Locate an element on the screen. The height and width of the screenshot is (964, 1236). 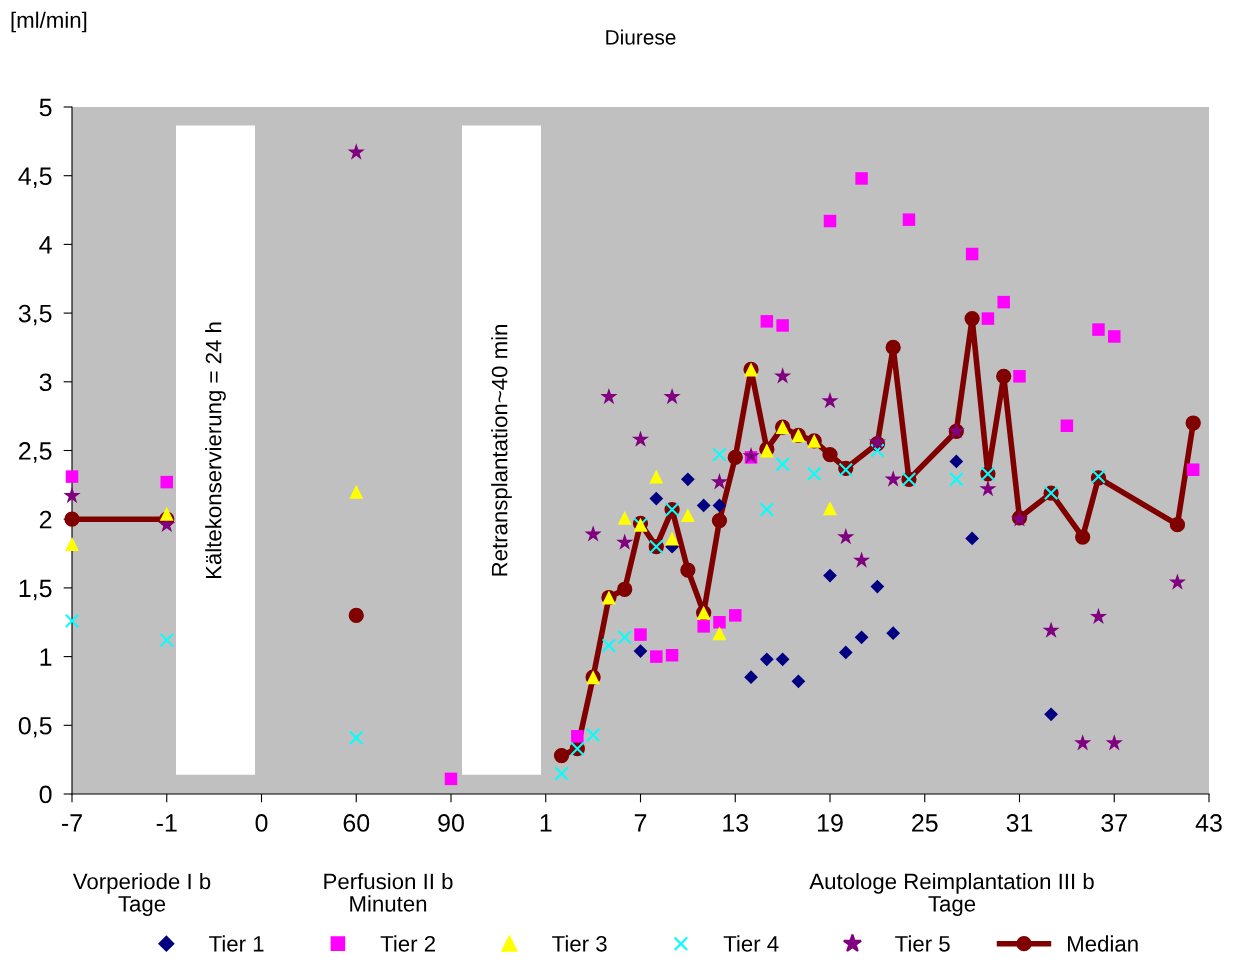
x-tick-label: 25 is located at coordinates (925, 823).